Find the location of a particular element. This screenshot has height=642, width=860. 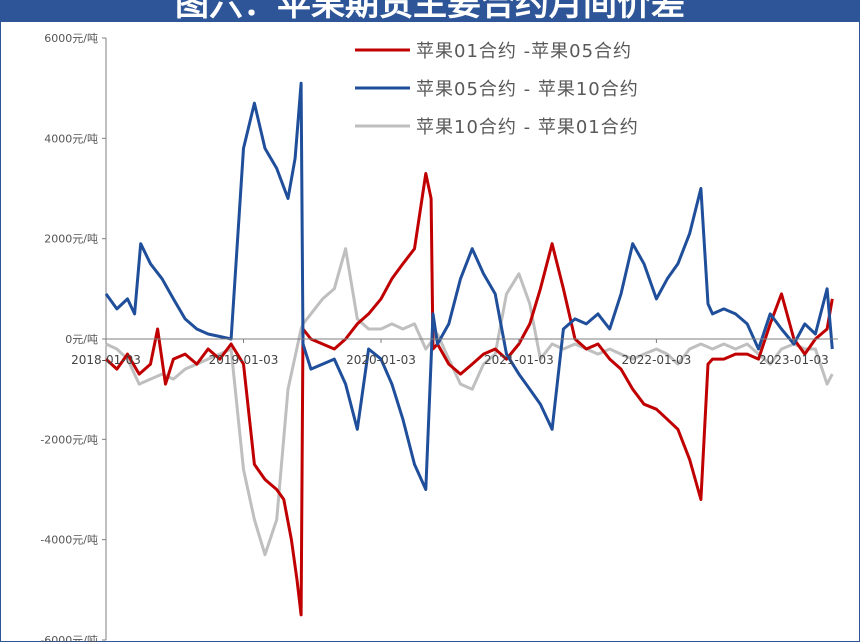

y-tick-label: -4000元/吨 is located at coordinates (69, 540).